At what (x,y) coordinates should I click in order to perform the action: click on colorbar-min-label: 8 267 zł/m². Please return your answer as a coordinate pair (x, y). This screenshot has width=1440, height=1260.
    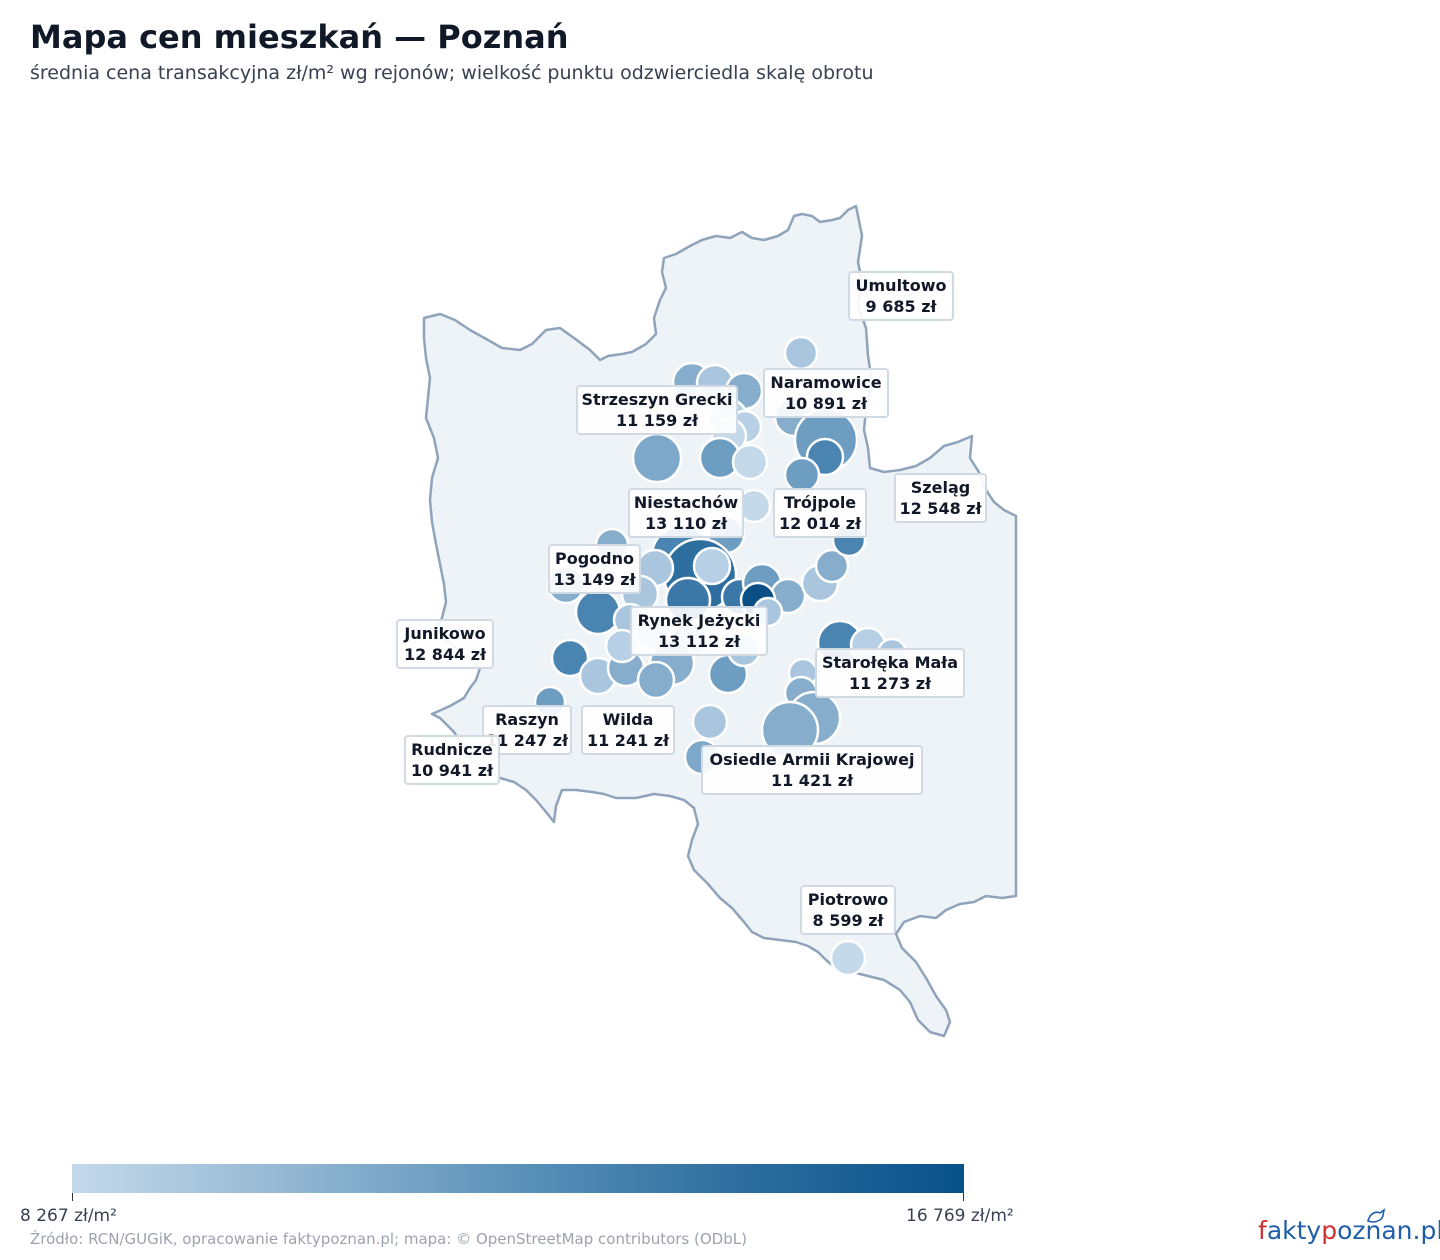
    Looking at the image, I should click on (68, 1216).